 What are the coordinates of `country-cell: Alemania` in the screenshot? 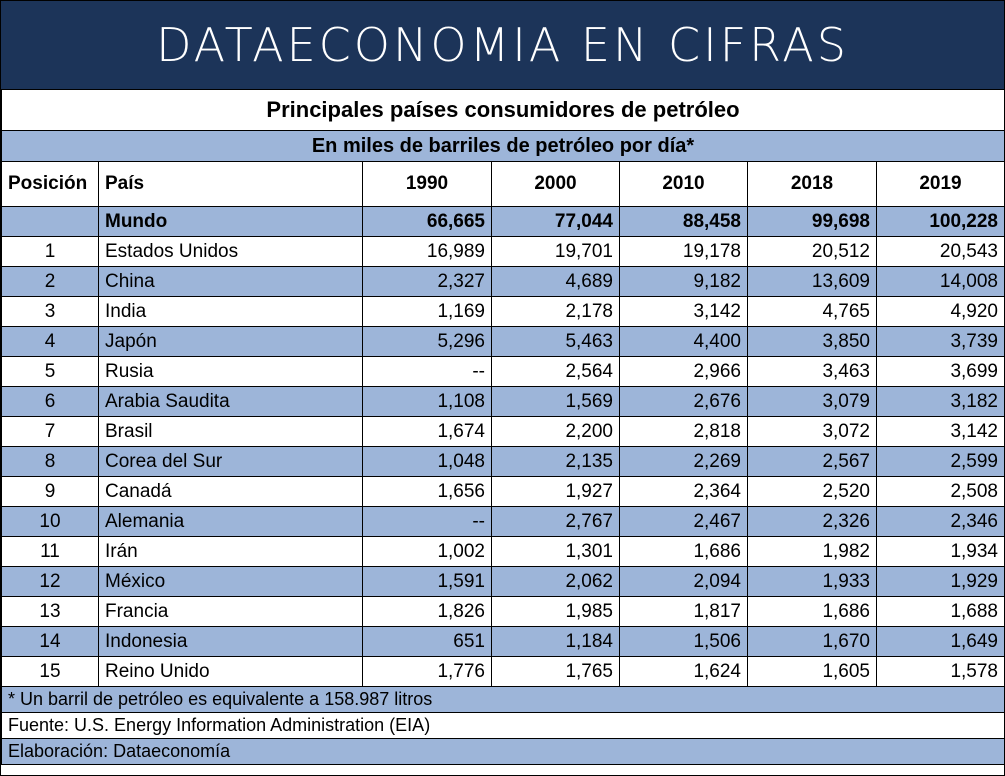 It's located at (230, 521).